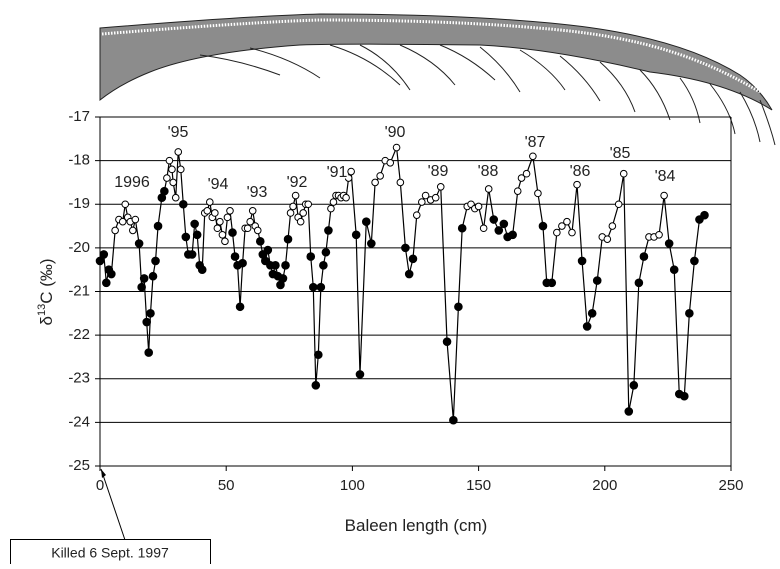 The width and height of the screenshot is (780, 569). What do you see at coordinates (79, 116) in the screenshot?
I see `y-tick-label: -17` at bounding box center [79, 116].